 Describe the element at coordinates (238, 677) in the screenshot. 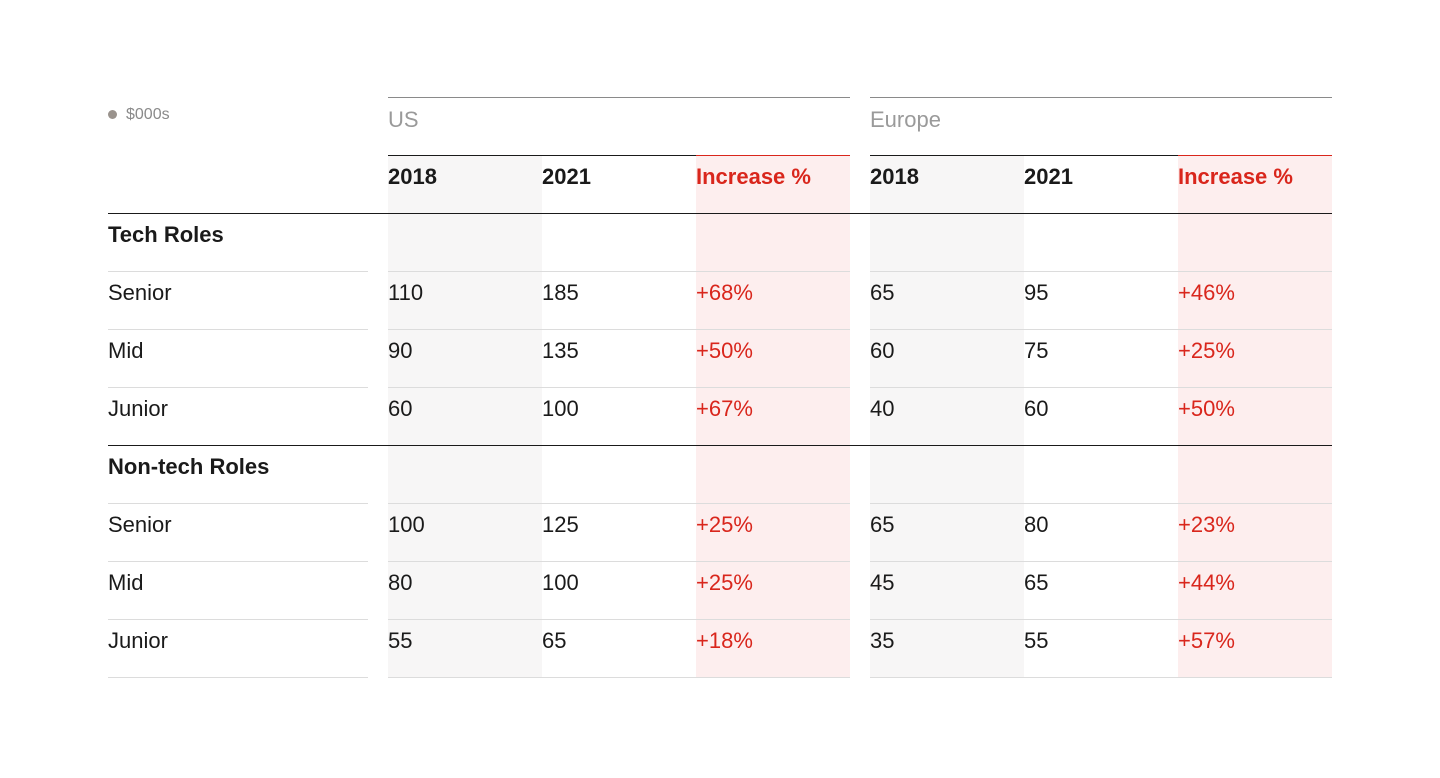

I see `bottom-rule-label` at that location.